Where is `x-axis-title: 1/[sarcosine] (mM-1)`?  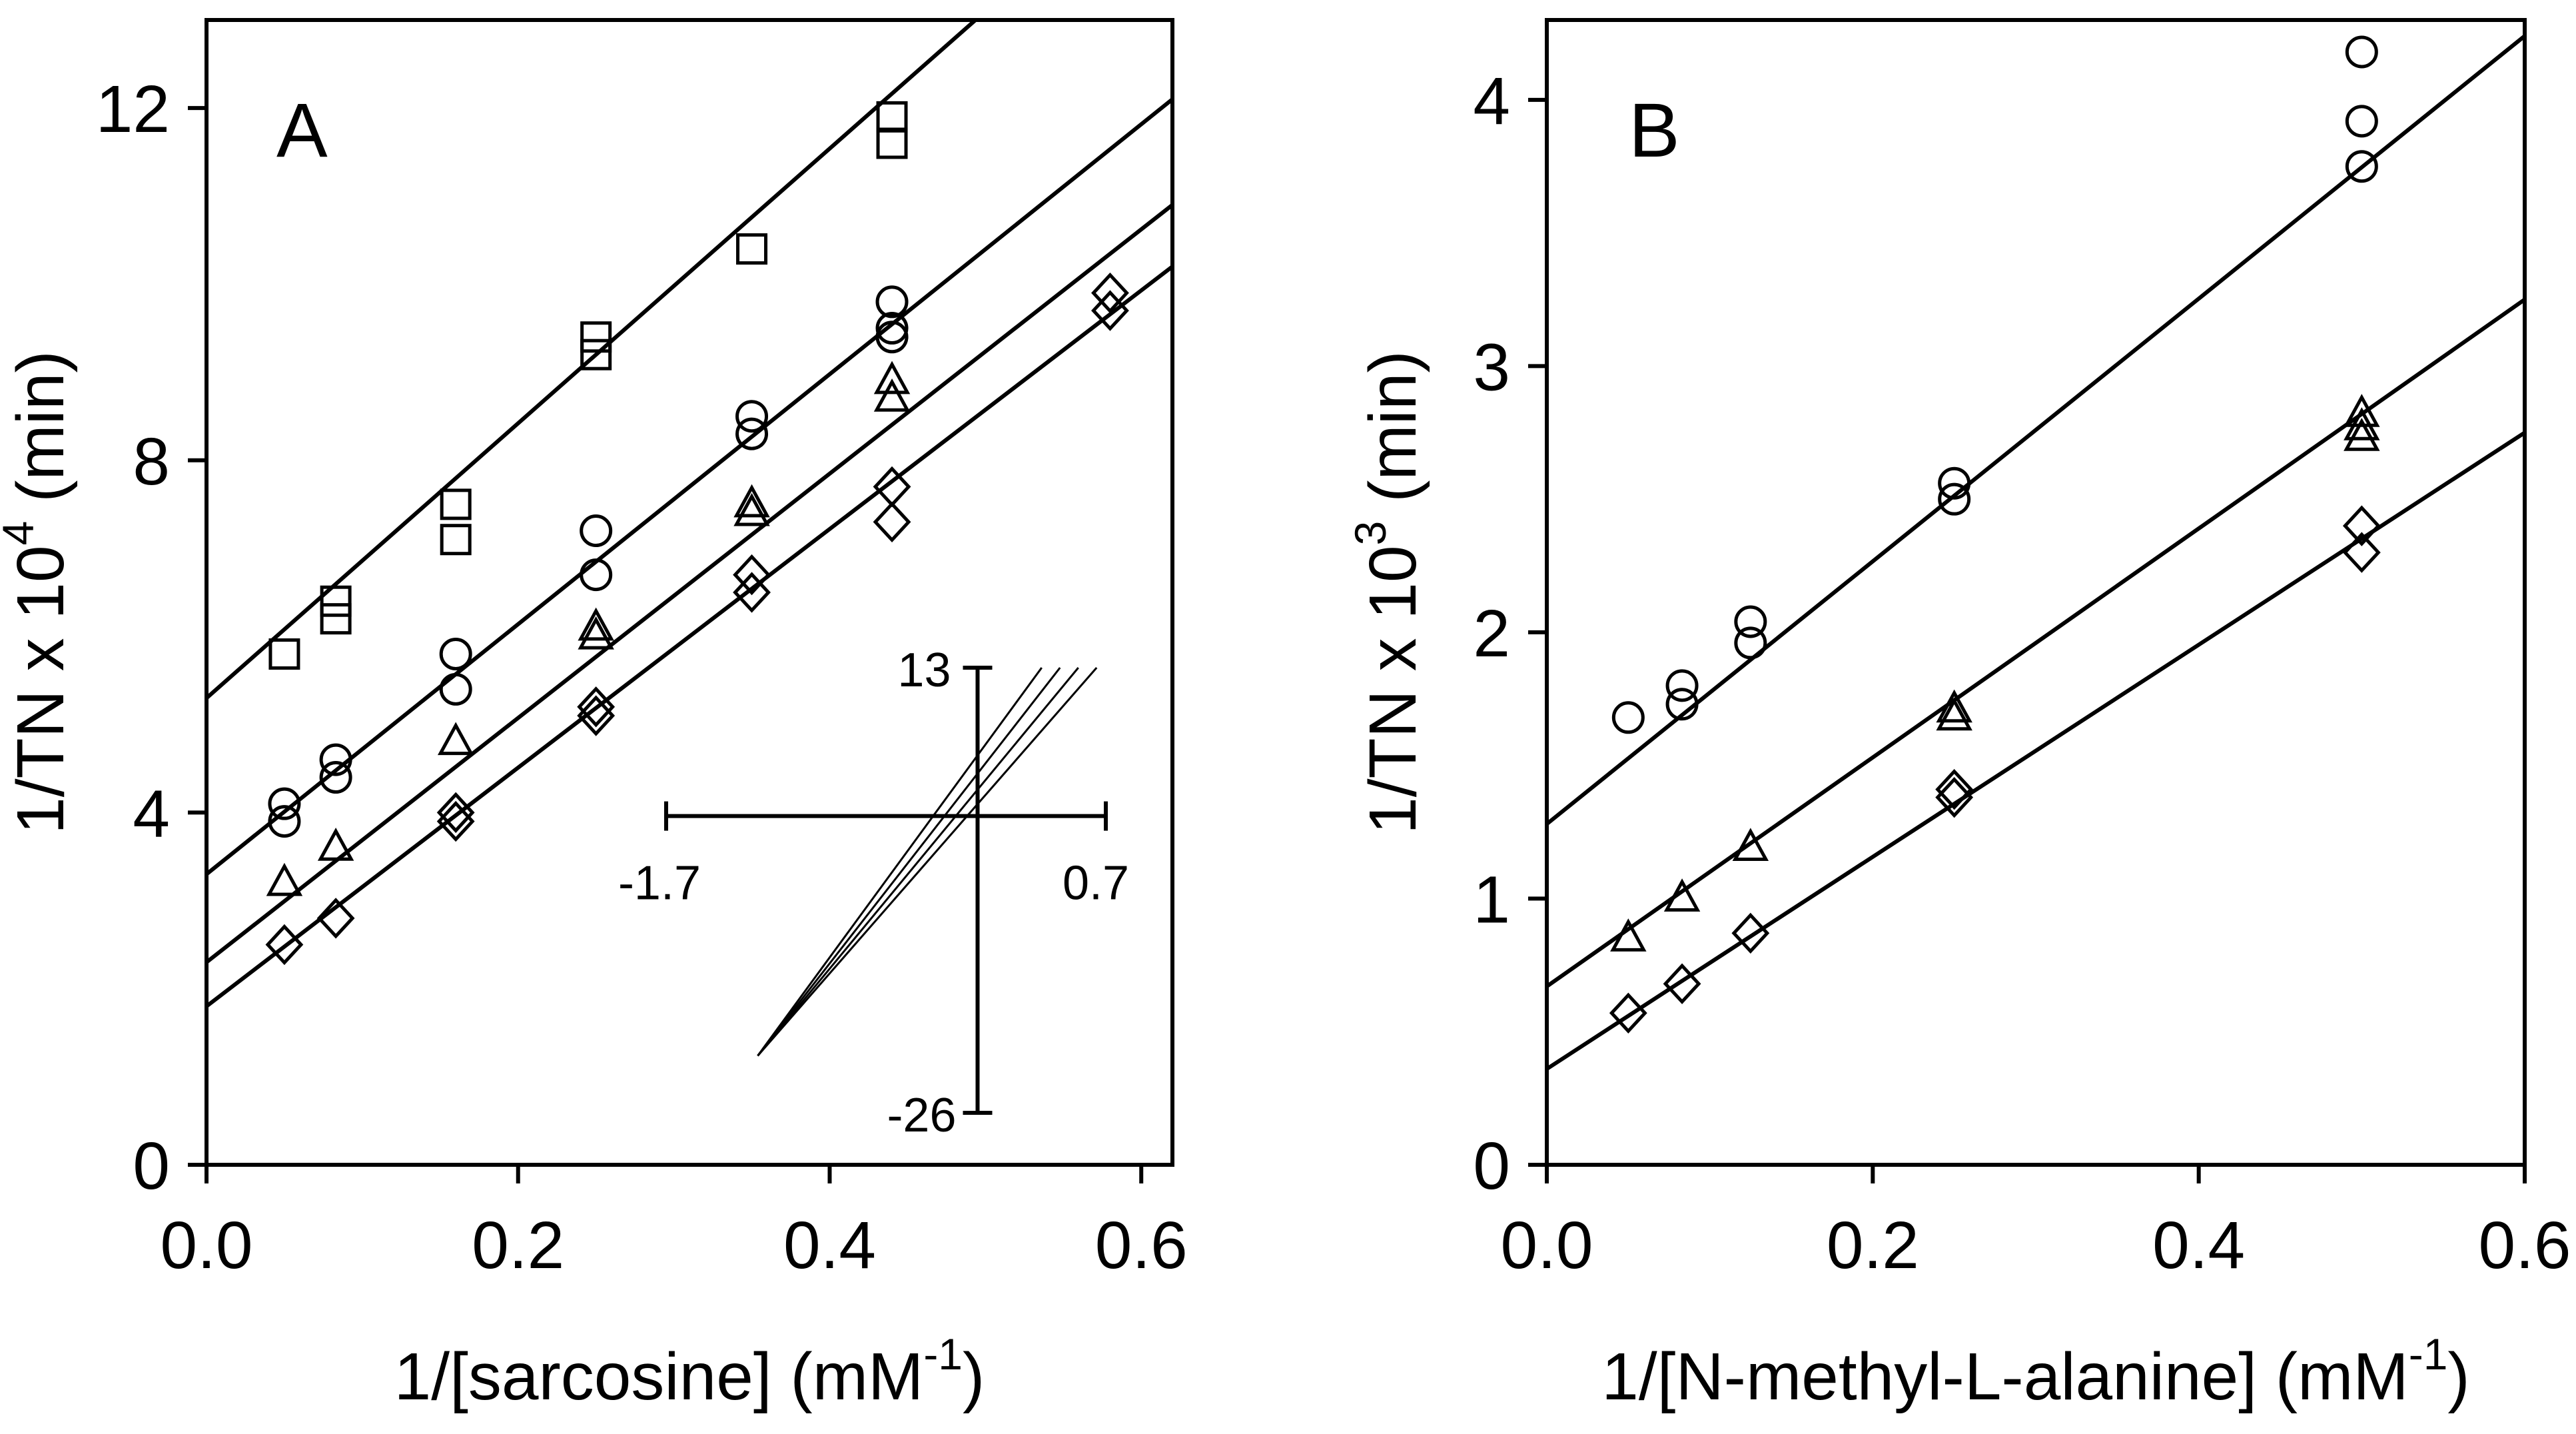
x-axis-title: 1/[sarcosine] (mM-1) is located at coordinates (689, 1371).